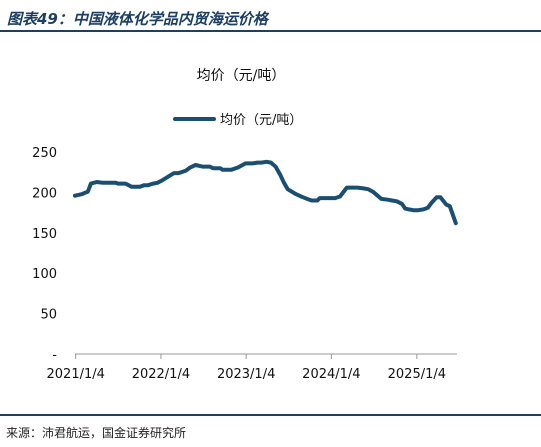 The width and height of the screenshot is (541, 447). Describe the element at coordinates (246, 374) in the screenshot. I see `x-tick-label: 2023/1/4` at that location.